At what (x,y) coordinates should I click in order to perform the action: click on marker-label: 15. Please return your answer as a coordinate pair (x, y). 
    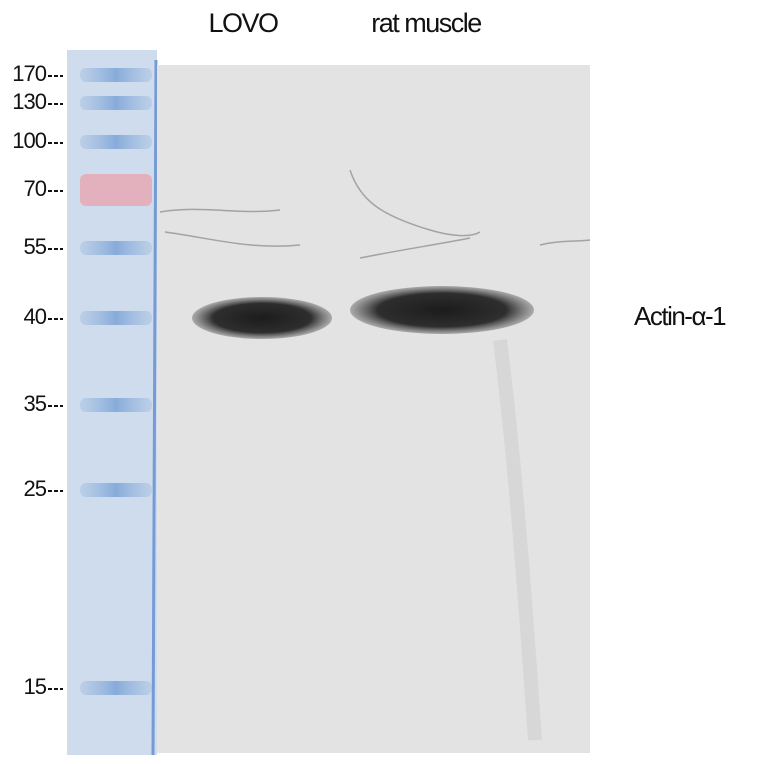
    Looking at the image, I should click on (35, 686).